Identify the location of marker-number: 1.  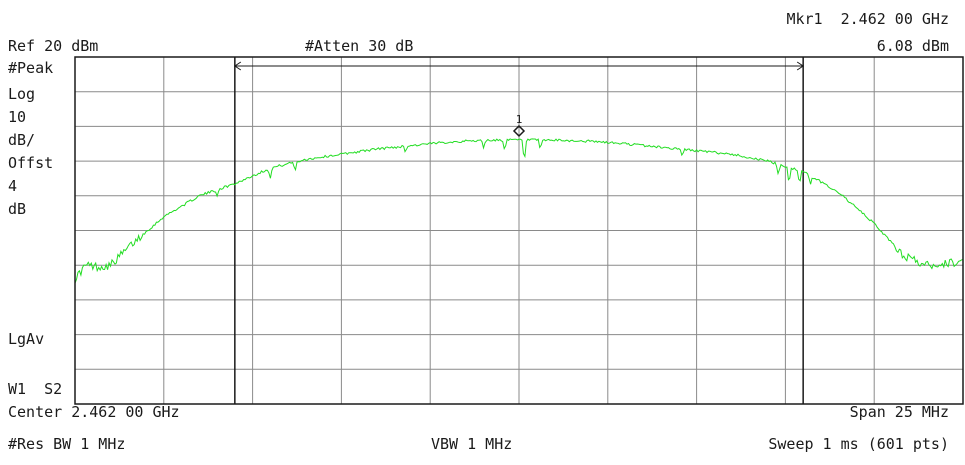
(519, 119).